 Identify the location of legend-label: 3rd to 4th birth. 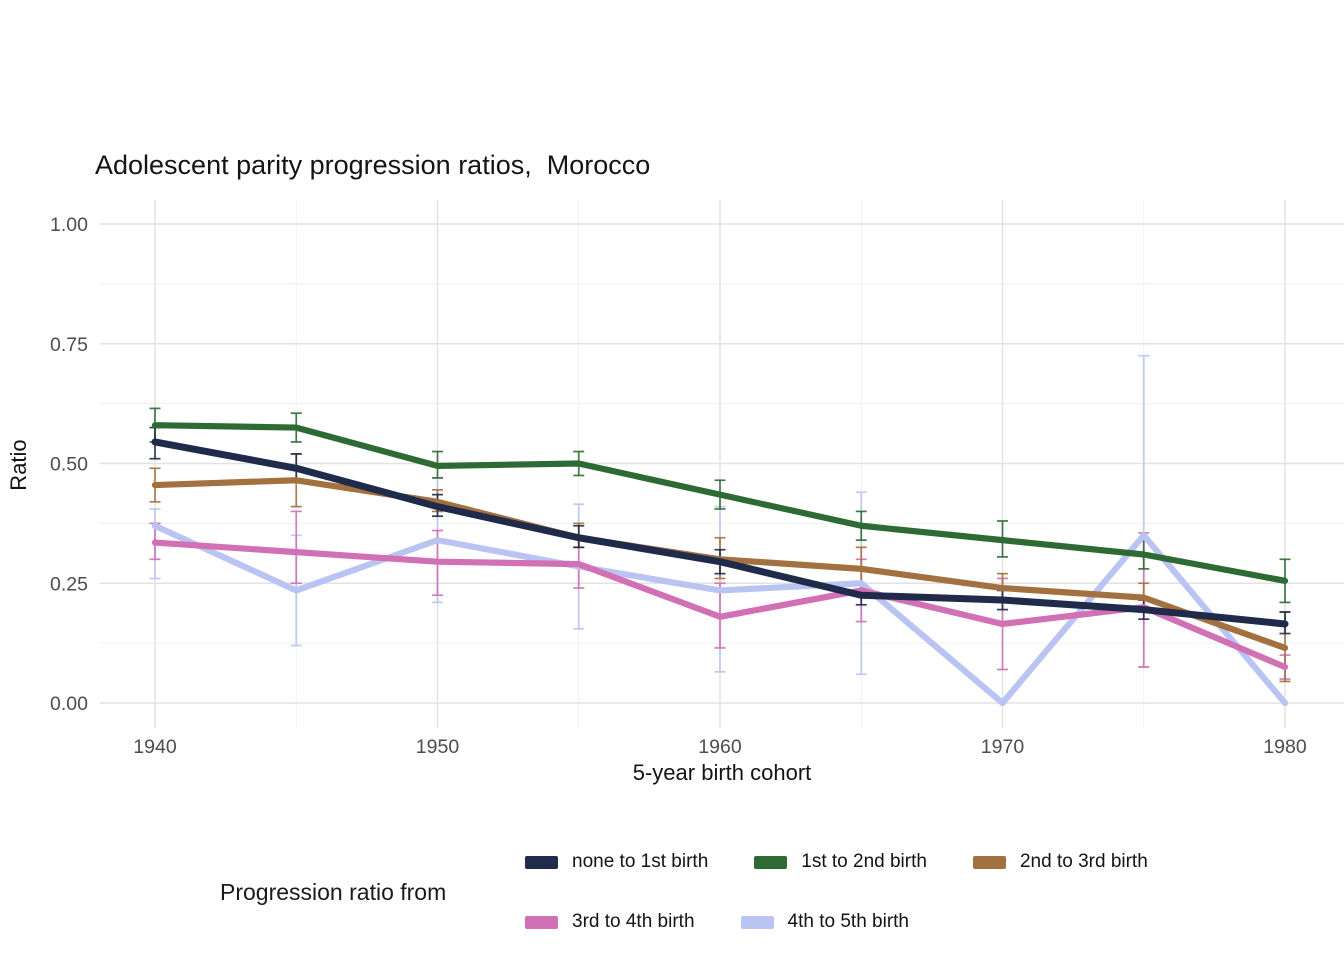
(633, 921).